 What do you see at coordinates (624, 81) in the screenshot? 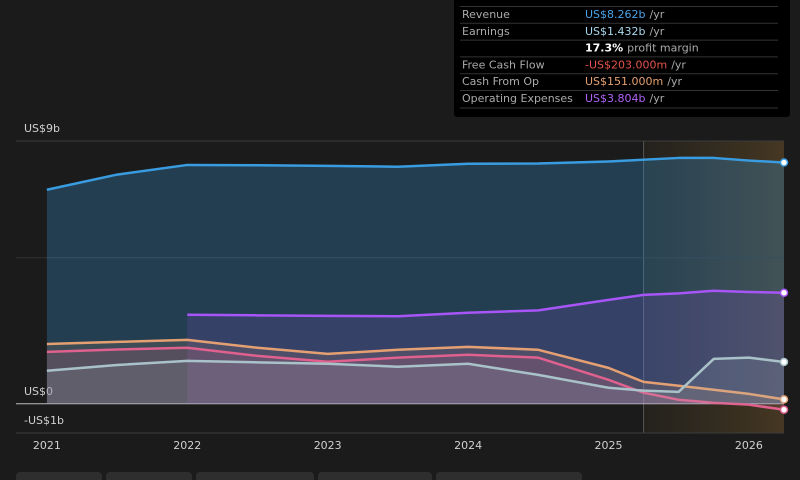
I see `tooltip-value: US$151.000m` at bounding box center [624, 81].